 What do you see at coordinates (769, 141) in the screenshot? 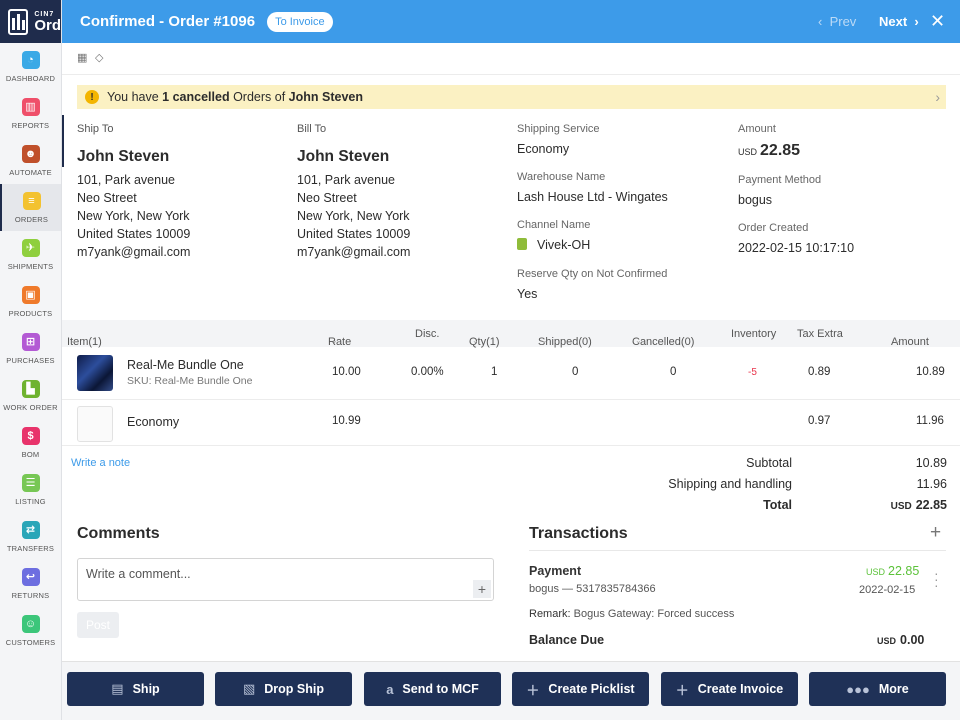
I see `amount: Amount USD 22.85` at bounding box center [769, 141].